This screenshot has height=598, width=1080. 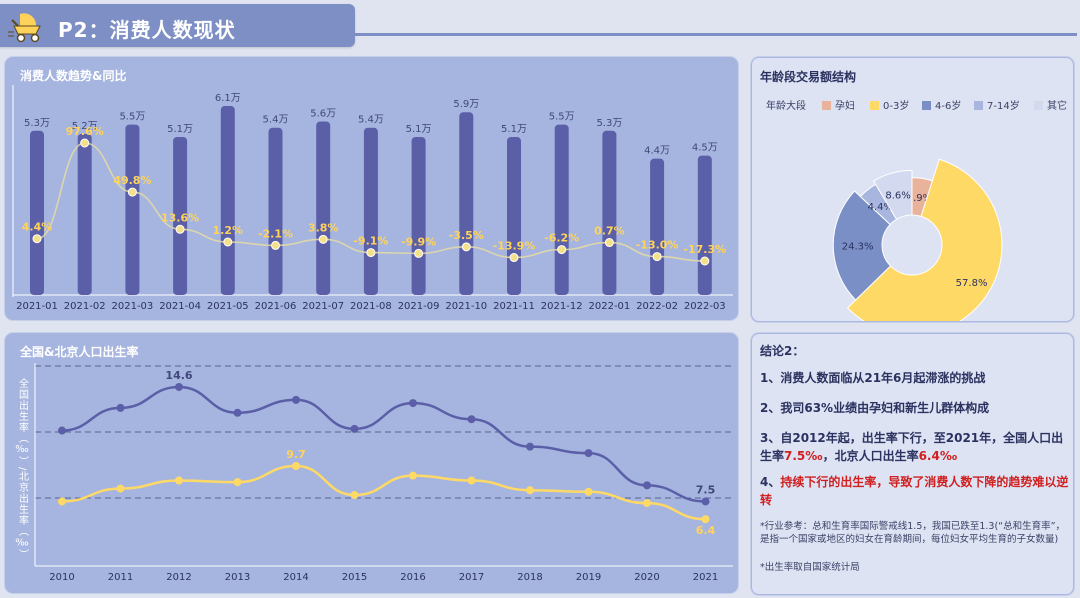 I want to click on x-tick-label: 2021-12, so click(x=562, y=306).